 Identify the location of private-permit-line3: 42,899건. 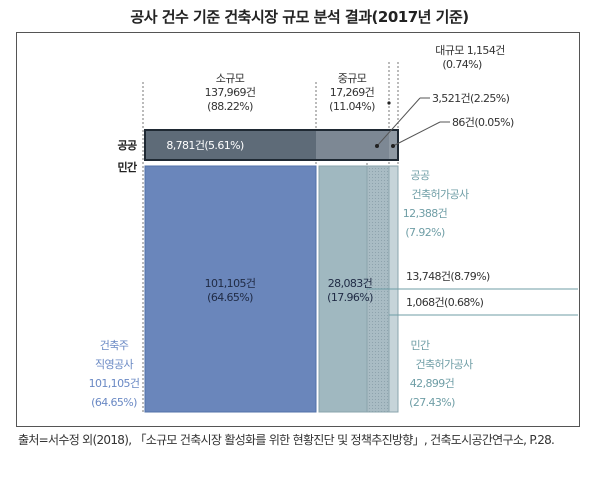
(432, 383).